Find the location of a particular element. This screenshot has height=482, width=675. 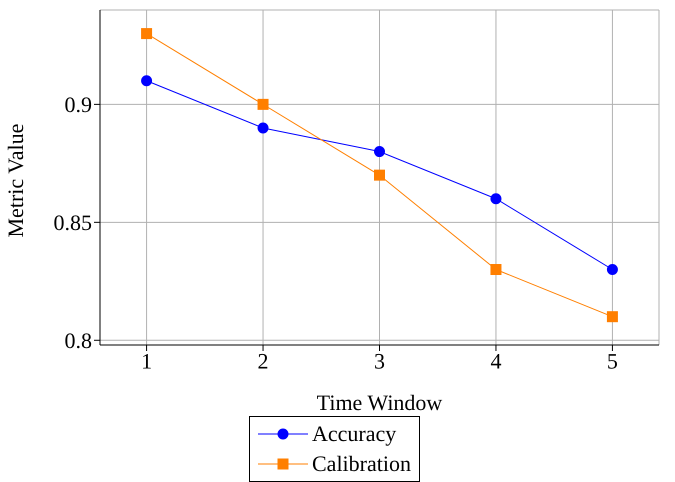

x-axis-title: Time Window is located at coordinates (379, 402).